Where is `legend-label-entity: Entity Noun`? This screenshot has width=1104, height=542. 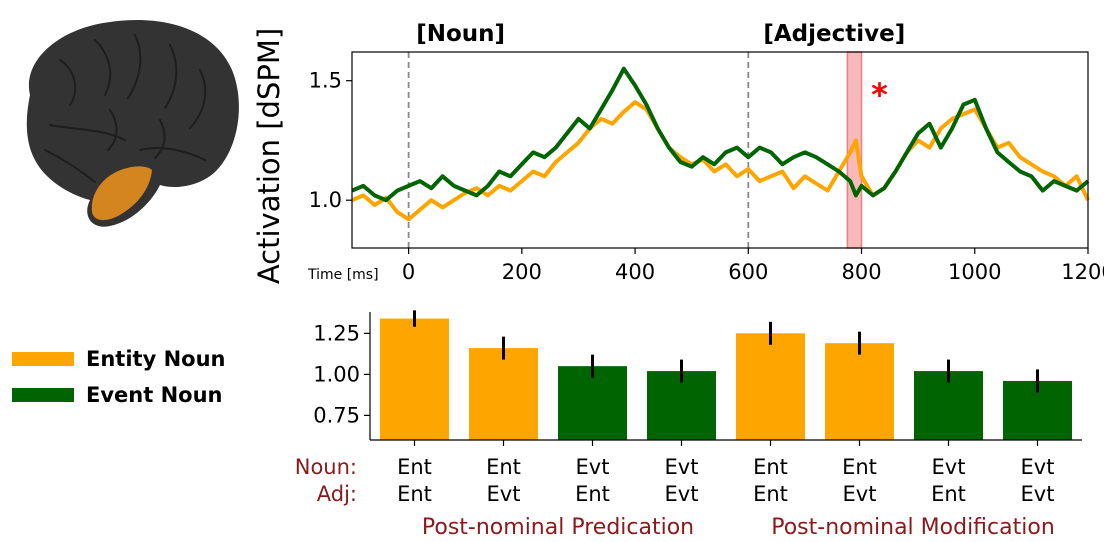 legend-label-entity: Entity Noun is located at coordinates (156, 359).